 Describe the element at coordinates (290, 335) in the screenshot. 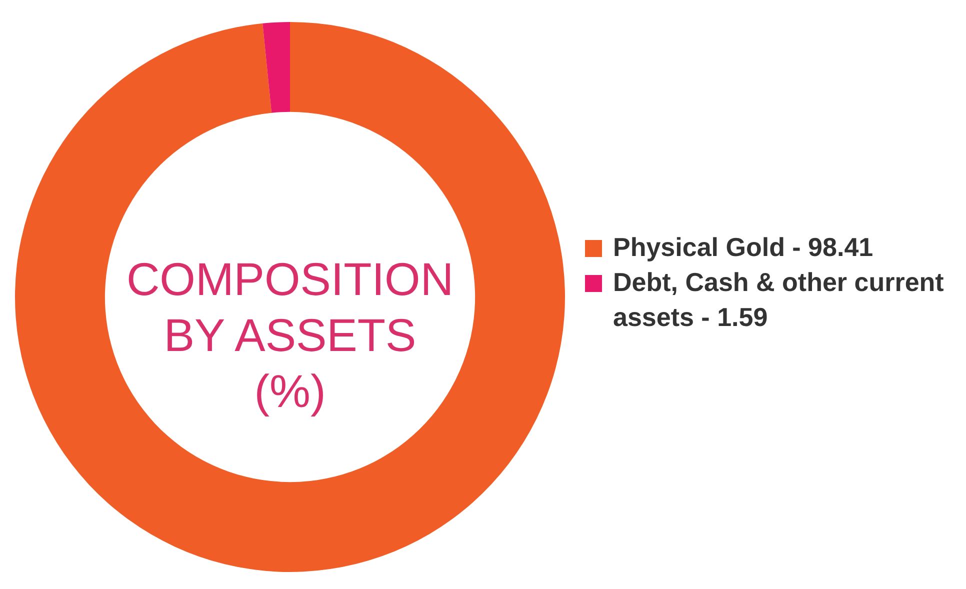

I see `text: COMPOSITION BY ASSETS (%)` at that location.